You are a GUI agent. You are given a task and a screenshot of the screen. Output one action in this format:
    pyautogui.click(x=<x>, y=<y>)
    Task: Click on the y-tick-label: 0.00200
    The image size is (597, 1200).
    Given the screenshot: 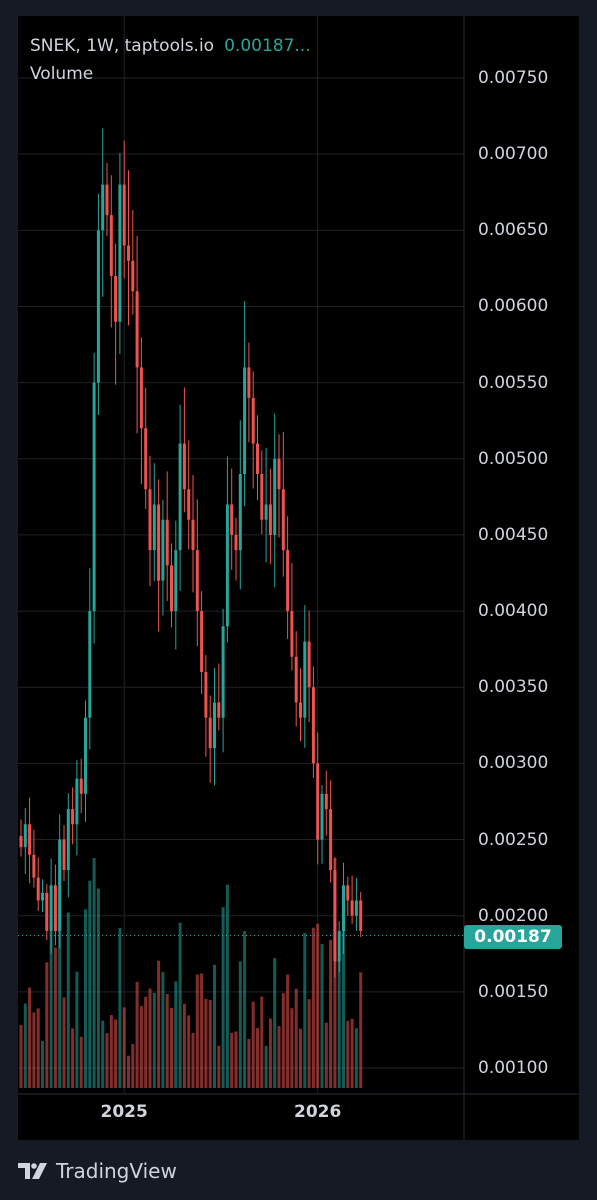 What is the action you would take?
    pyautogui.click(x=513, y=915)
    